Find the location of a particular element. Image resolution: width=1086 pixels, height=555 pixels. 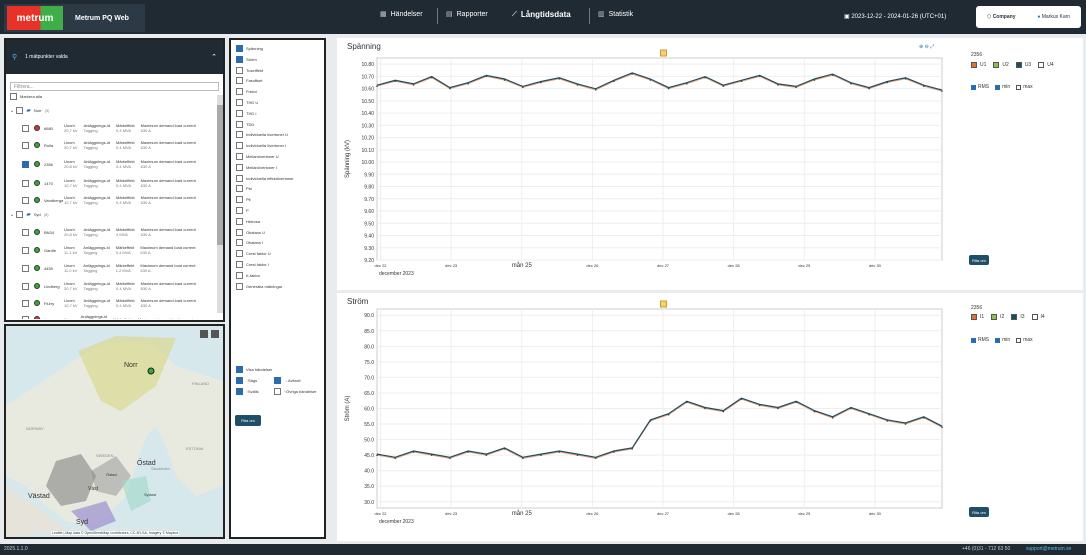

event-sag: ↓ Sägs is located at coordinates (246, 380).